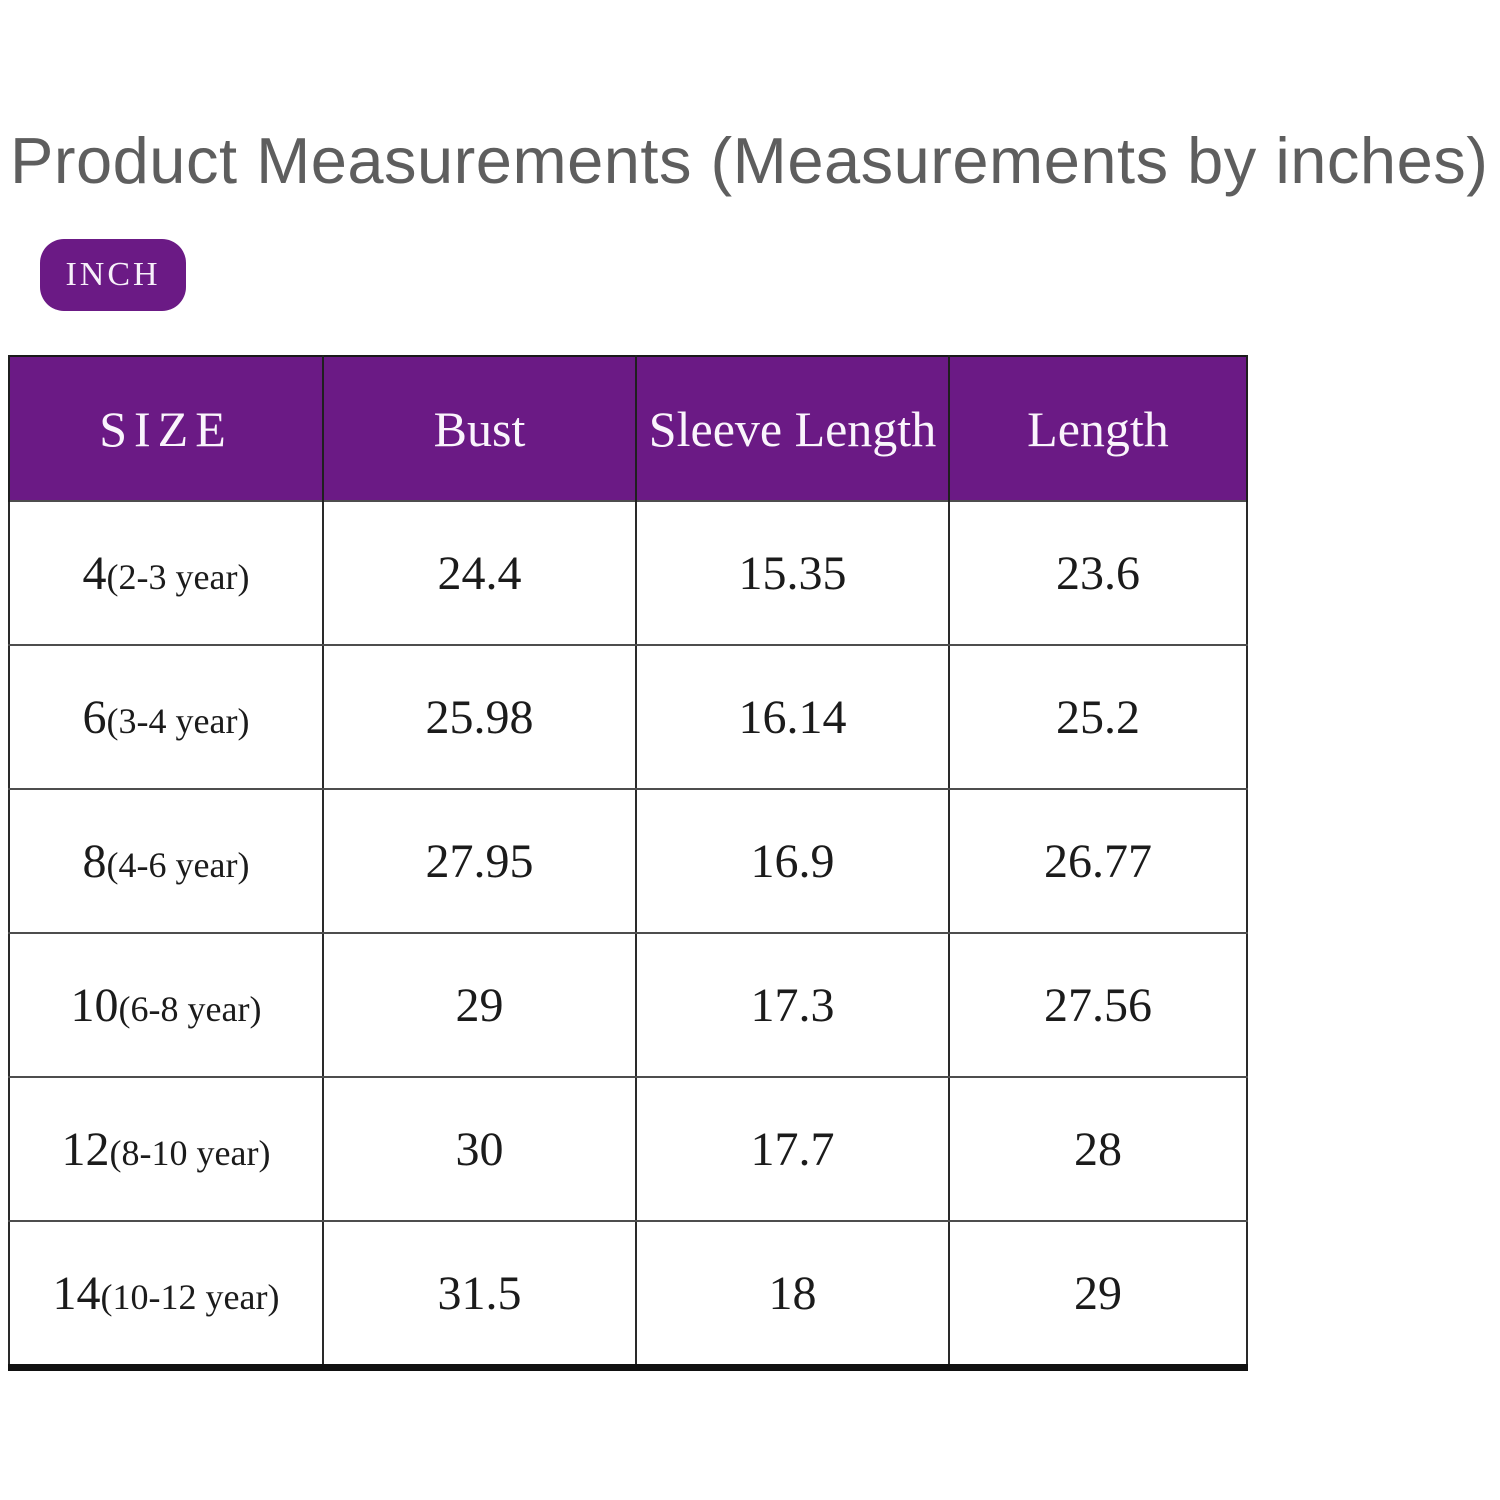 The width and height of the screenshot is (1500, 1500). I want to click on size-cell: 14(10-12 year), so click(166, 1294).